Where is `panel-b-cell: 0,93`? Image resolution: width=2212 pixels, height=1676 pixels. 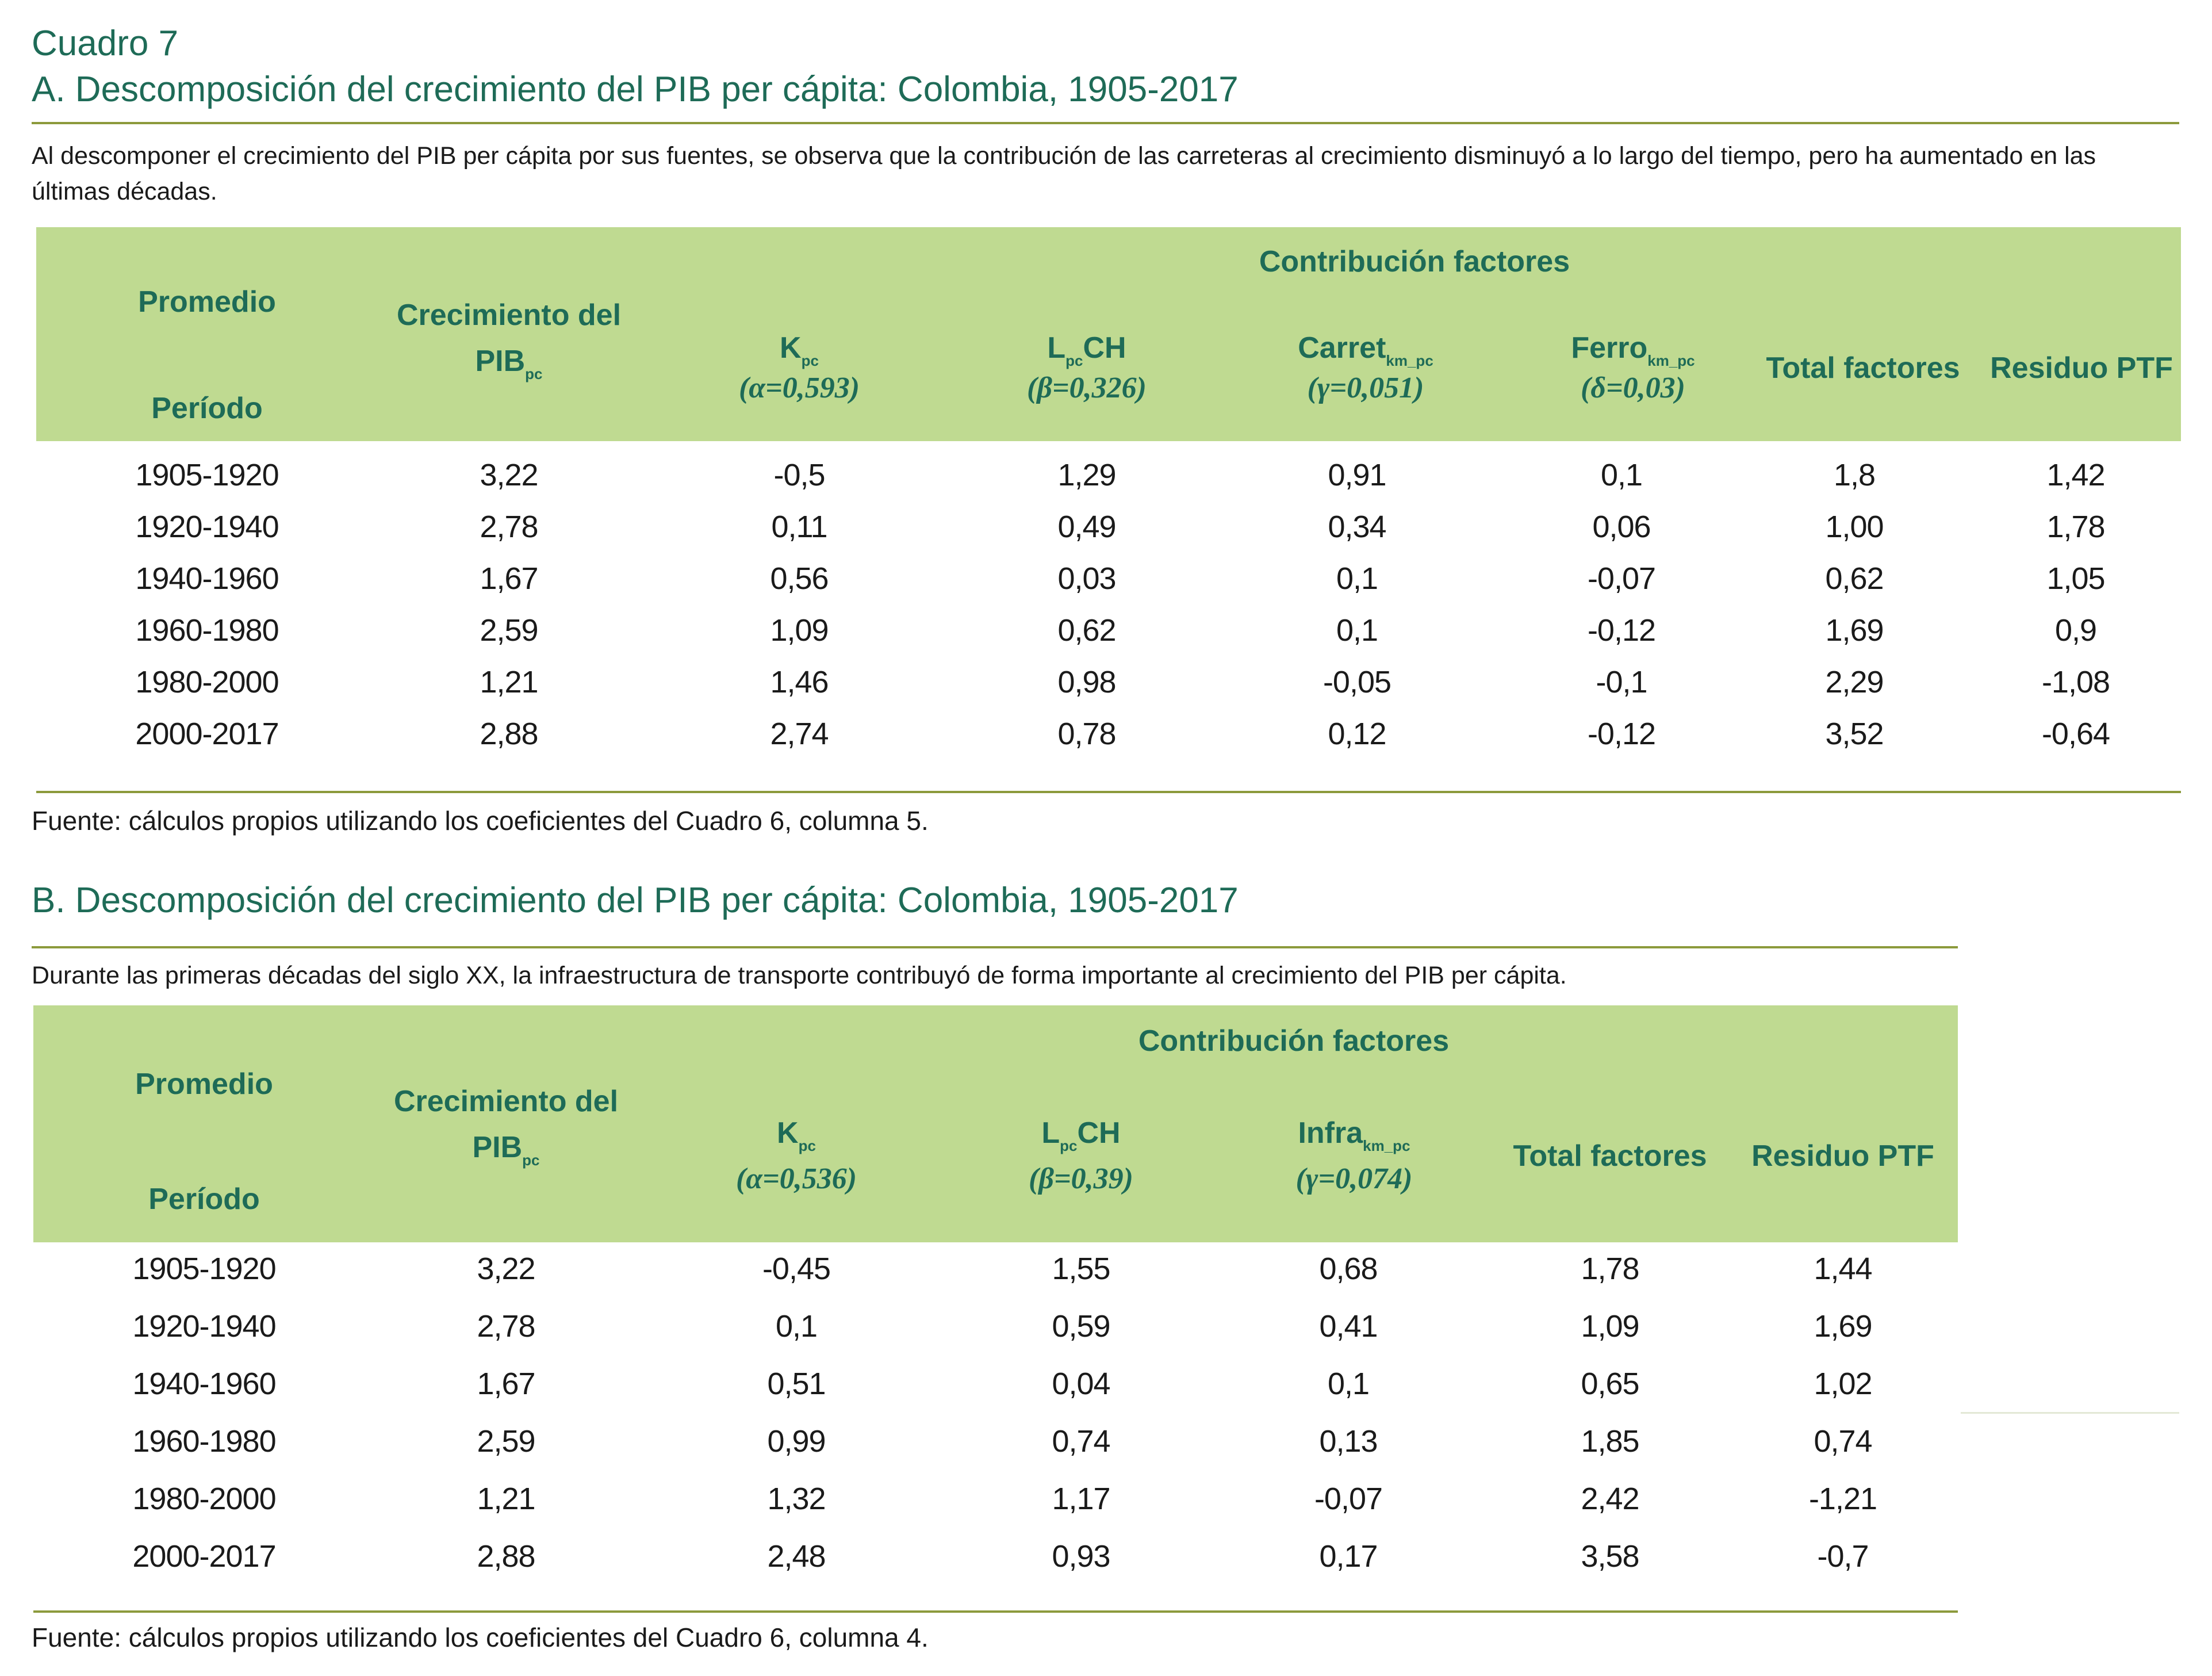
panel-b-cell: 0,93 is located at coordinates (1081, 1556).